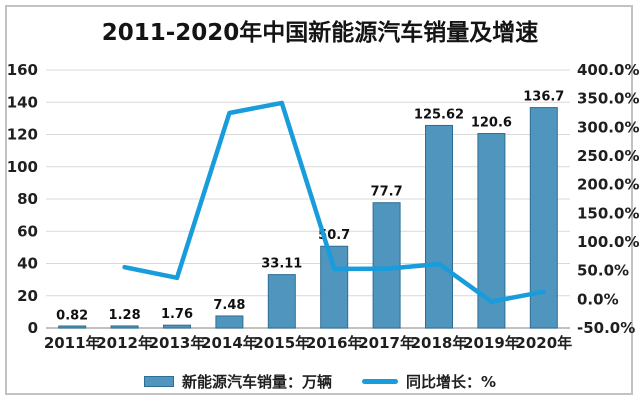 This screenshot has height=406, width=640. Describe the element at coordinates (491, 123) in the screenshot. I see `svg-text: 120.6` at that location.